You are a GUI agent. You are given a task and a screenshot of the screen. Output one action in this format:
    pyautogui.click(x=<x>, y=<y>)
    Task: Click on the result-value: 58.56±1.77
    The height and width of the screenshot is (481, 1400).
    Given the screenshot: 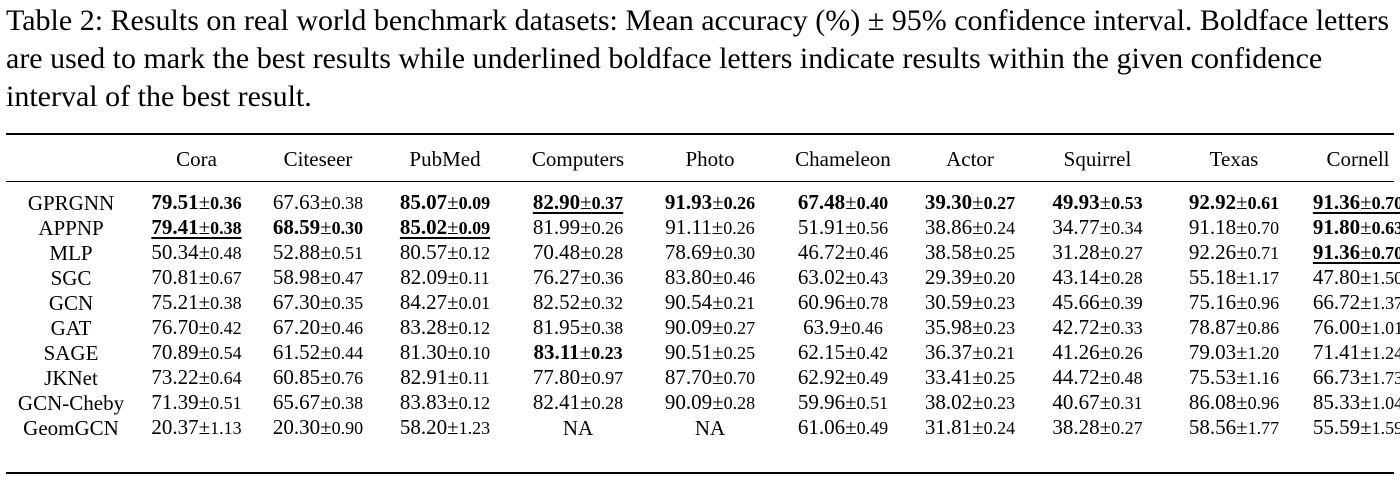 What is the action you would take?
    pyautogui.click(x=1234, y=427)
    